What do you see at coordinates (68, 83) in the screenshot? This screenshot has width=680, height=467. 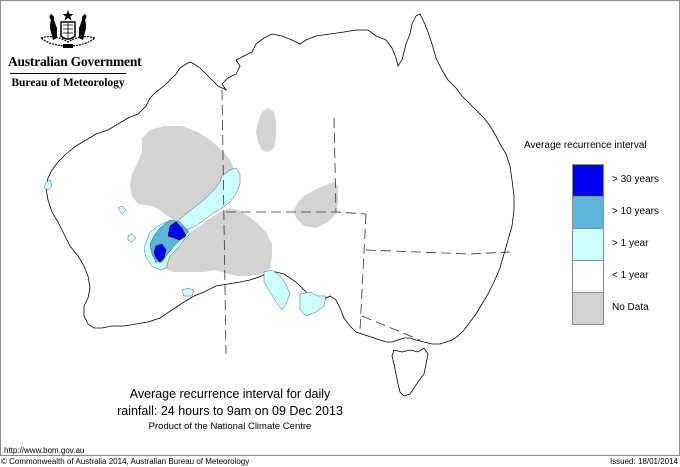 I see `bureau-name: Bureau of Meteorology` at bounding box center [68, 83].